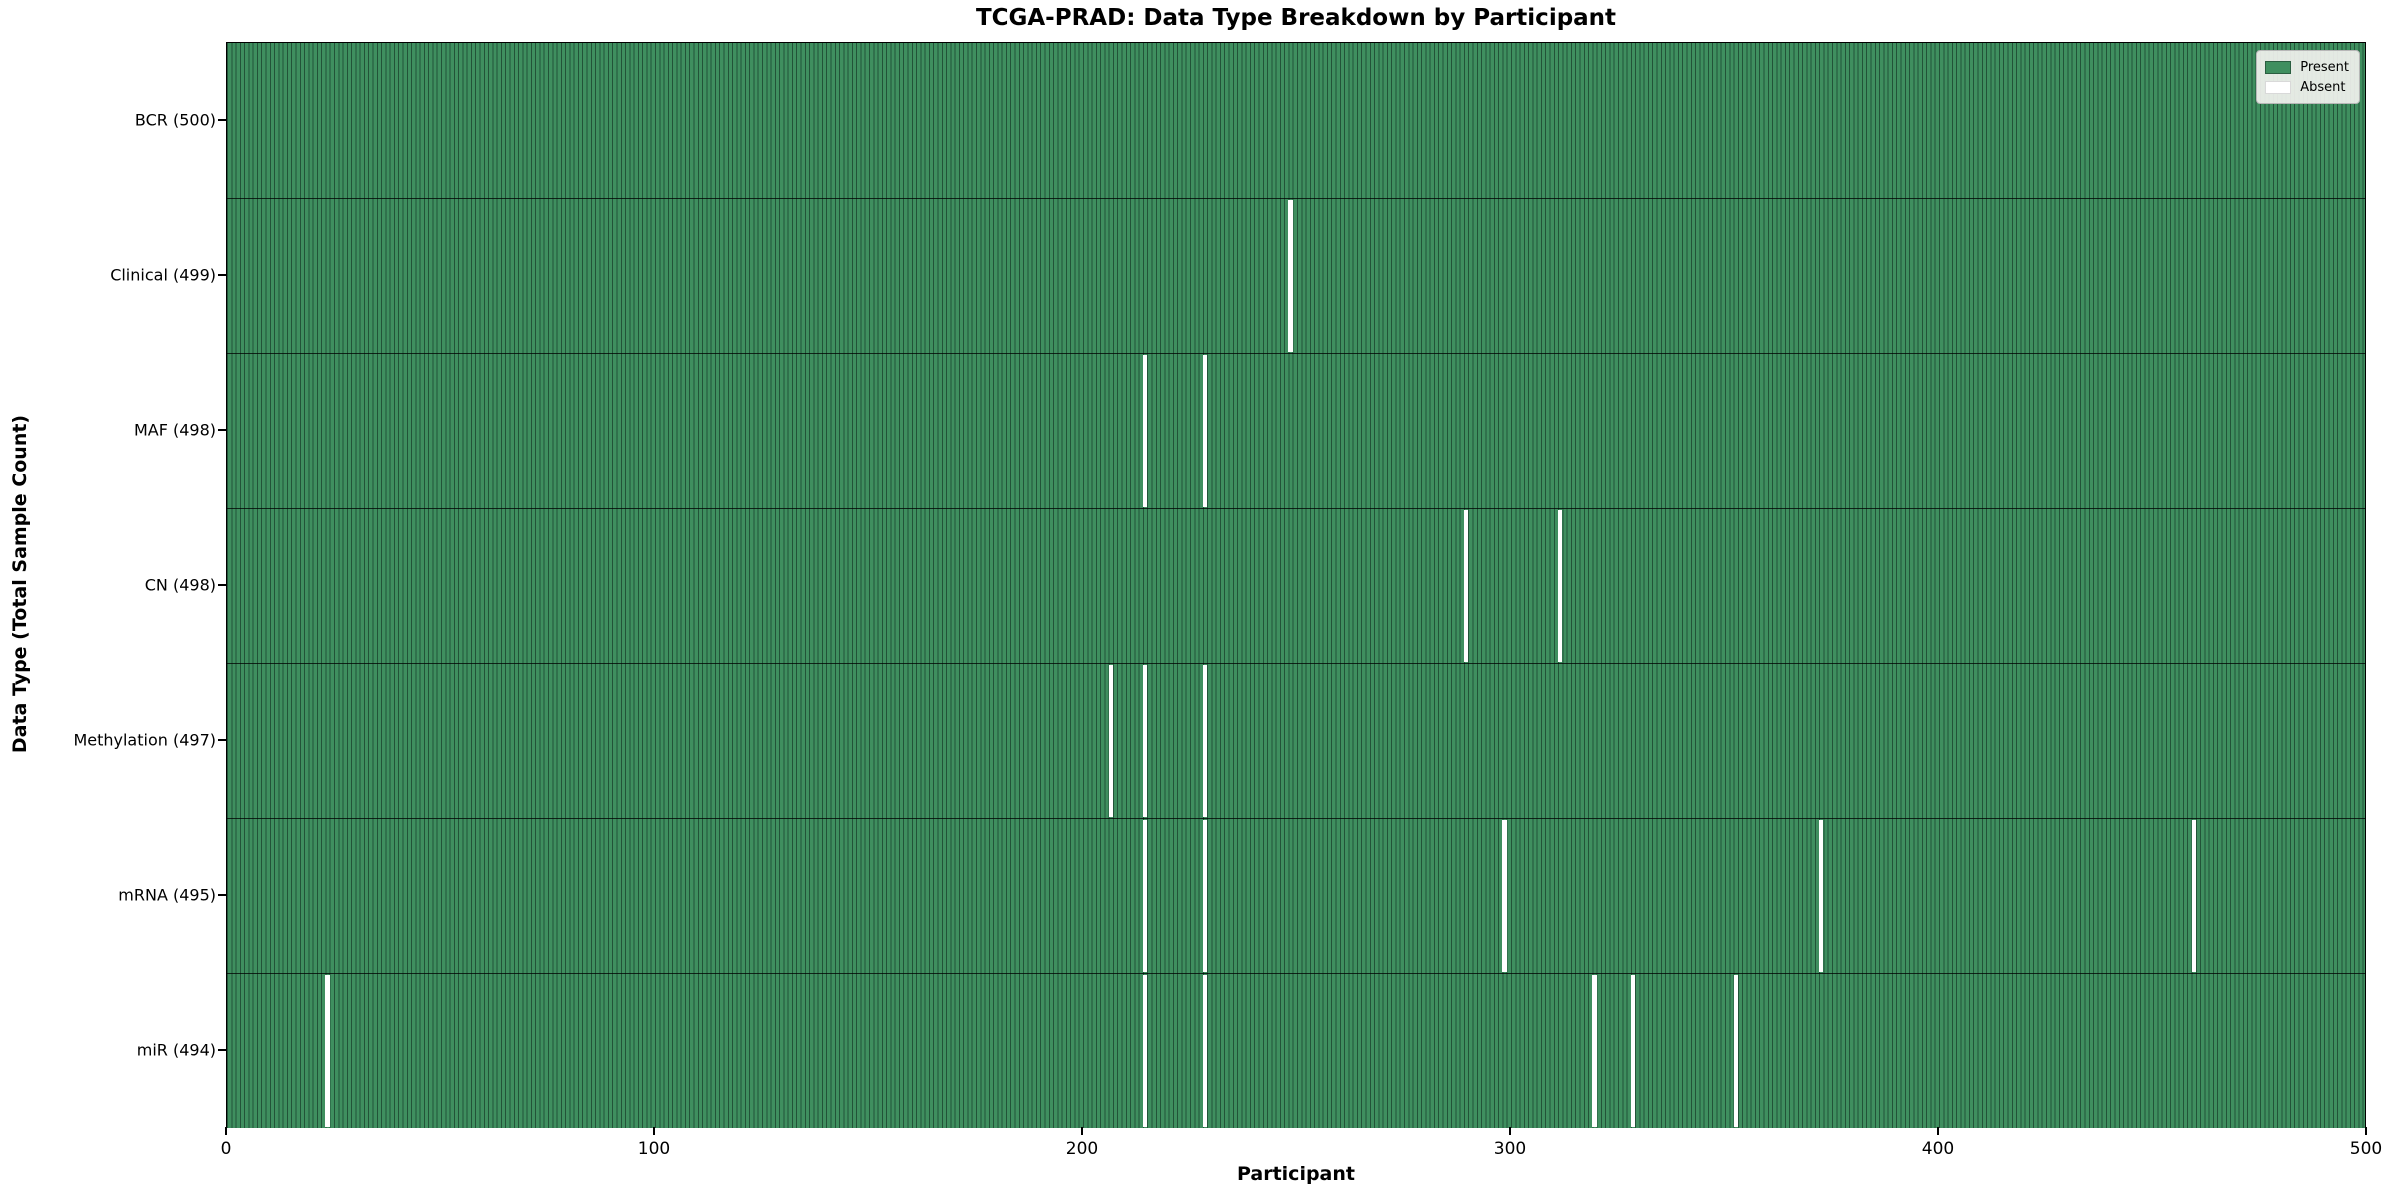  I want to click on y-tick-label-bcr: BCR (500), so click(175, 119).